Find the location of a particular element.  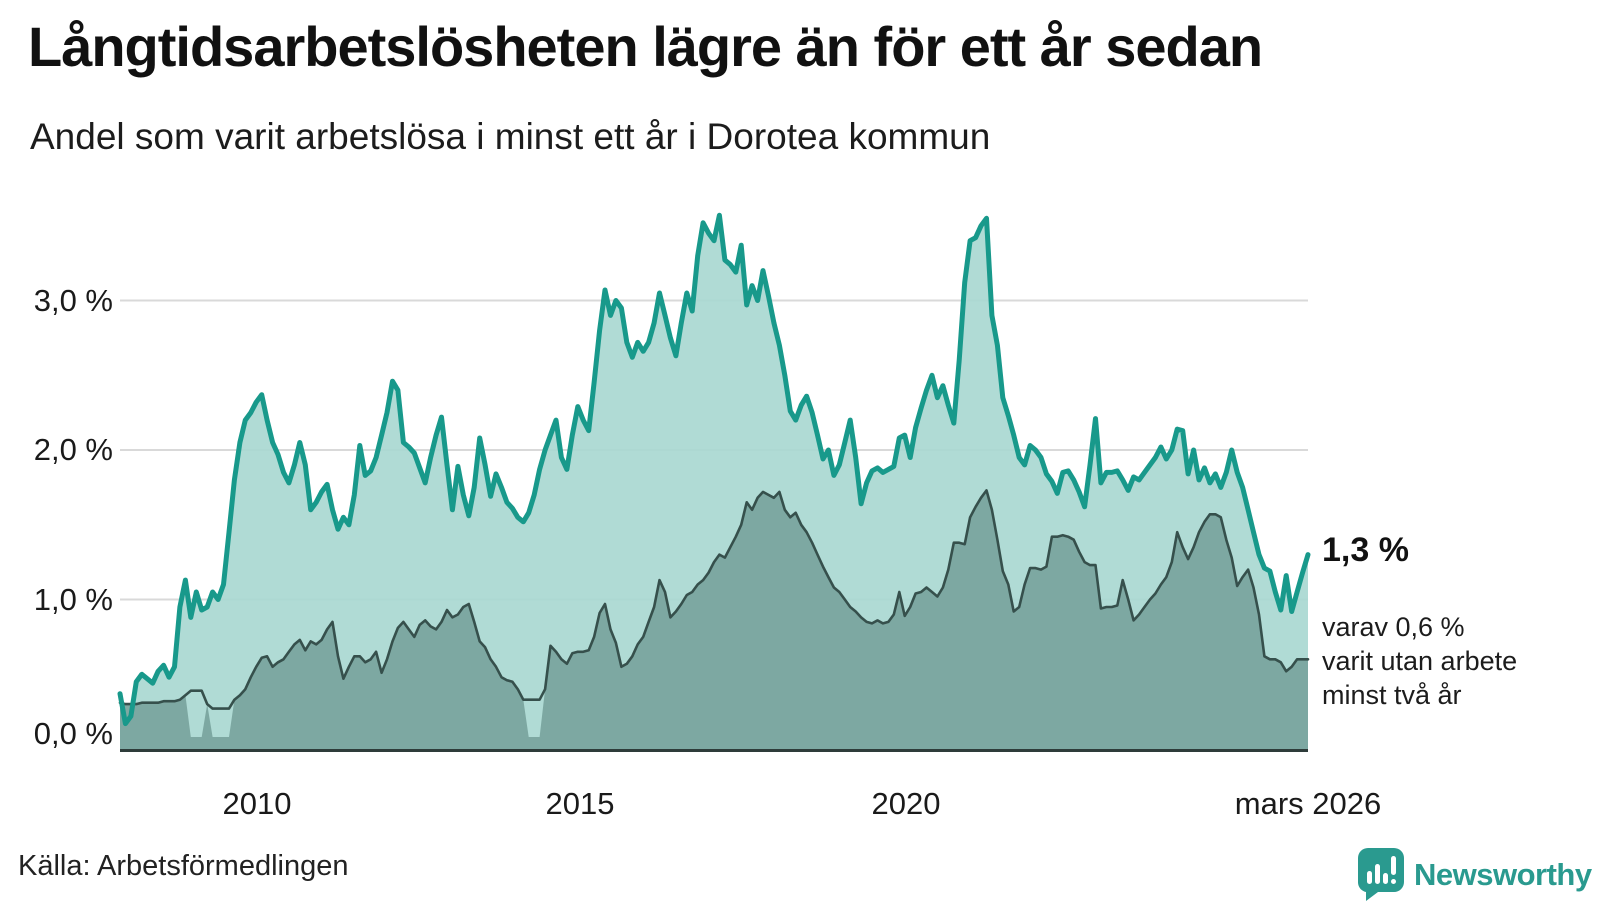

newsworthy-logo: Newsworthy is located at coordinates (1475, 875).